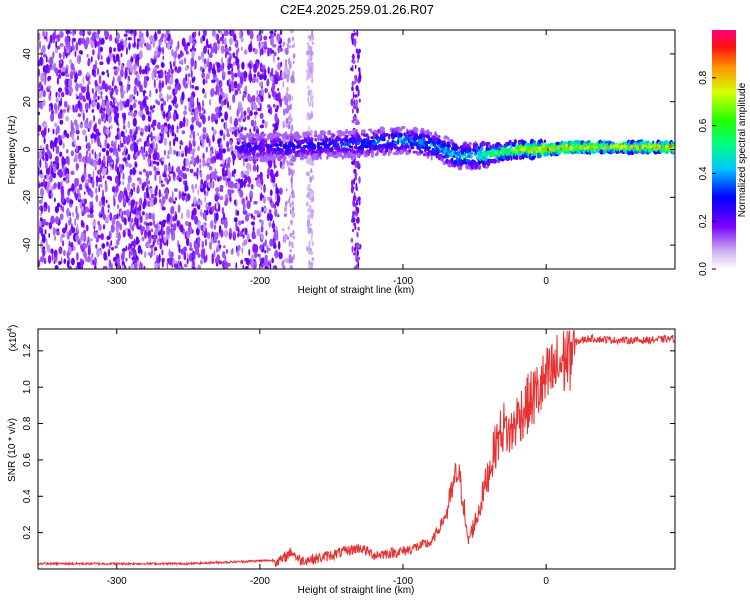 The image size is (750, 600). What do you see at coordinates (27, 532) in the screenshot?
I see `y-tick-label: 0.2` at bounding box center [27, 532].